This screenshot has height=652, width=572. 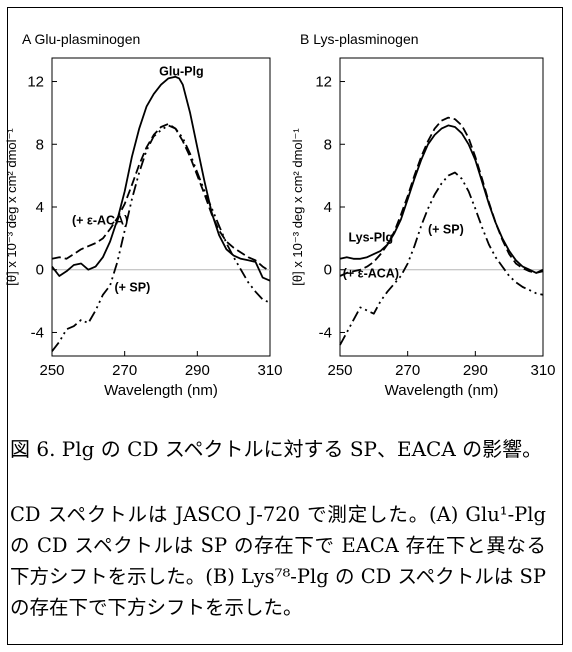 What do you see at coordinates (276, 449) in the screenshot?
I see `figure-caption-title: 図 6. Plg の CD スペクトルに対する SP、EACA の影響。` at bounding box center [276, 449].